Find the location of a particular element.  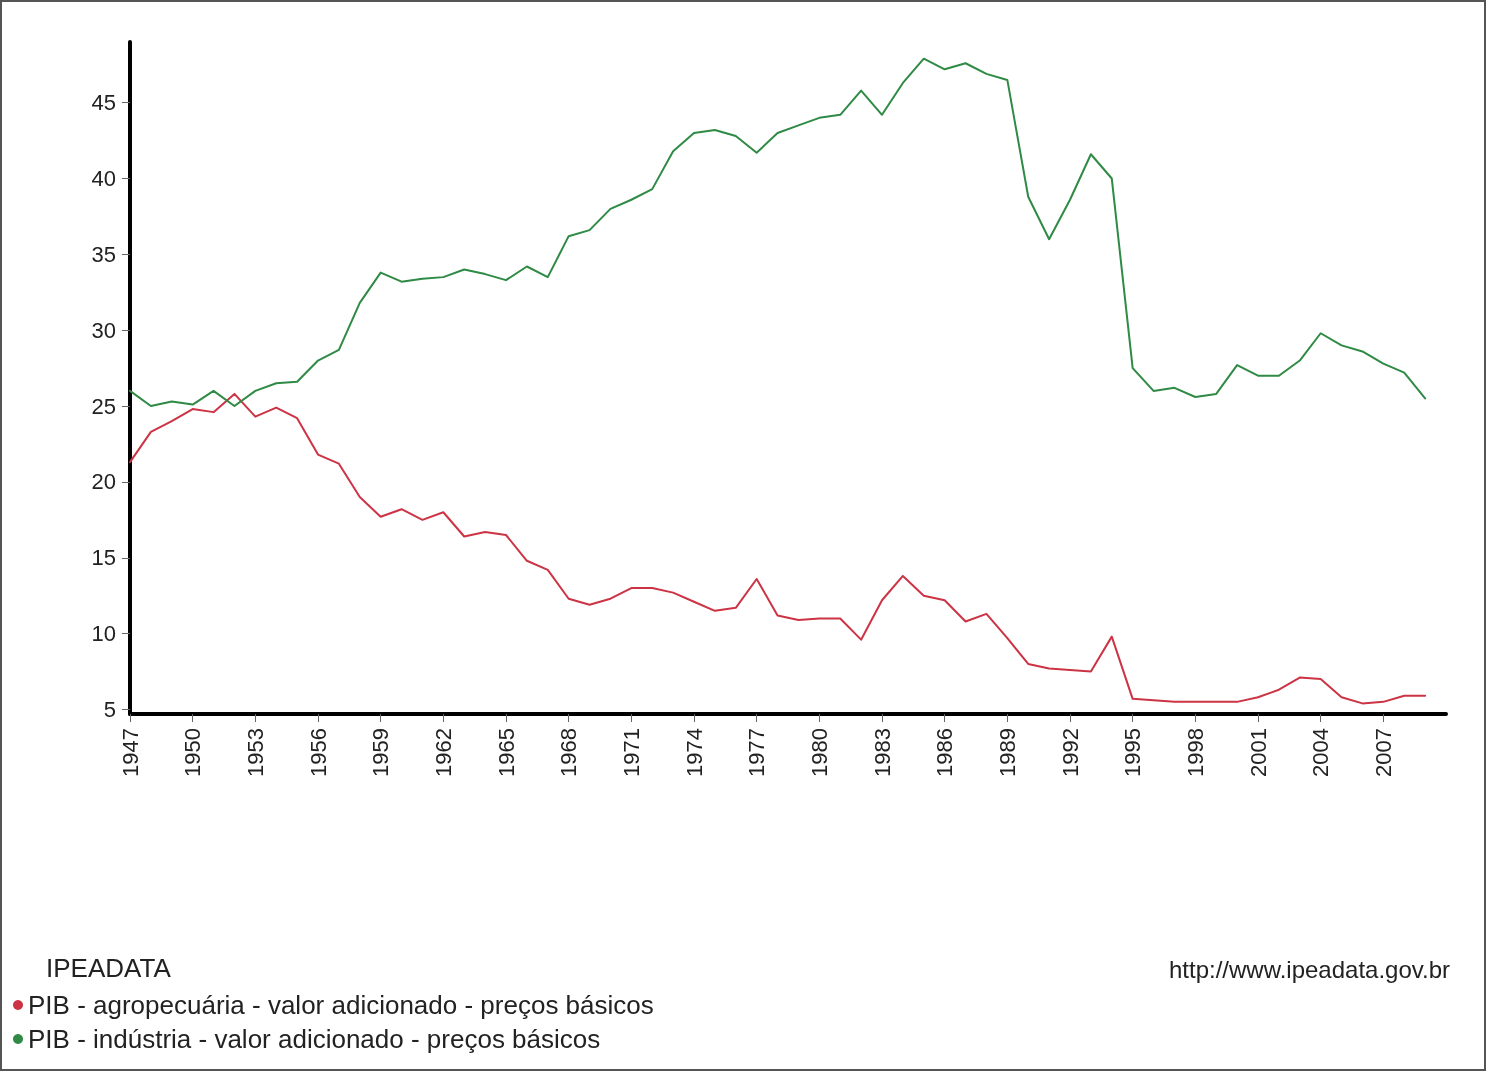

legend-label: PIB - agropecuária - valor adicionado - preços básicos is located at coordinates (341, 1005).